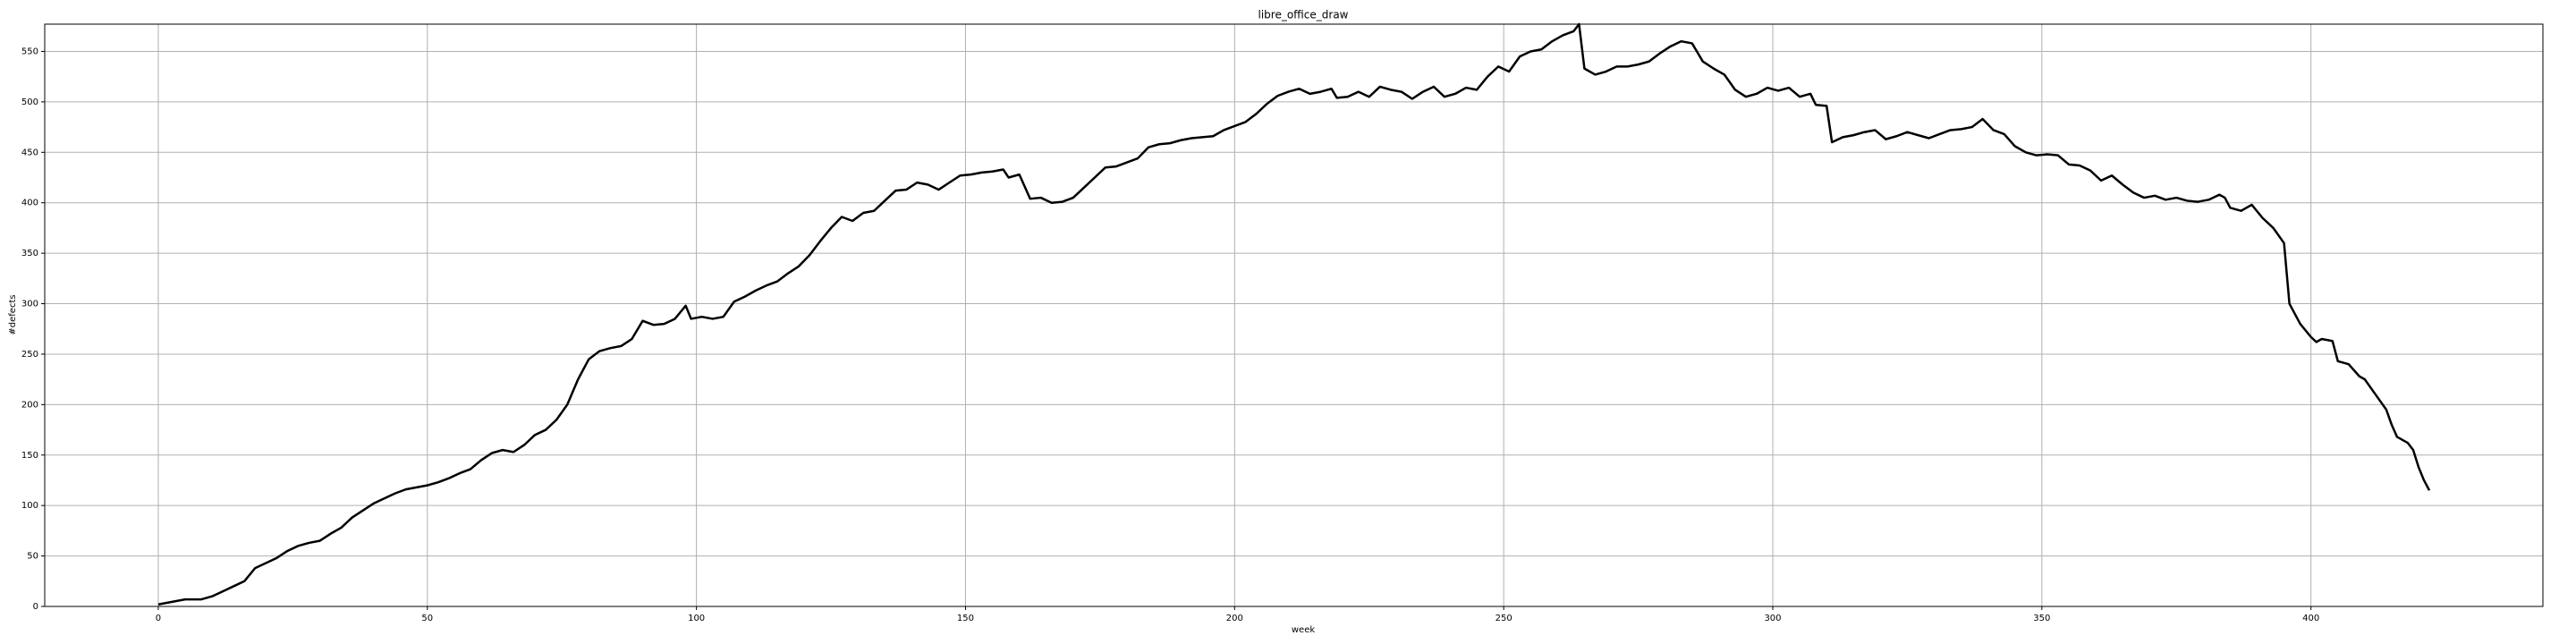  What do you see at coordinates (158, 618) in the screenshot?
I see `x-tick-label: 0` at bounding box center [158, 618].